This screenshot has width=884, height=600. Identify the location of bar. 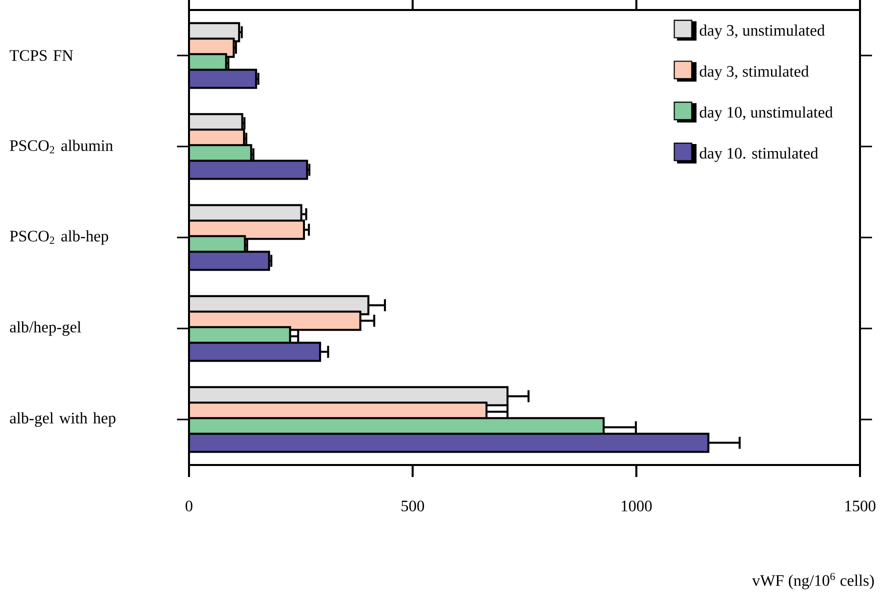
(449, 442).